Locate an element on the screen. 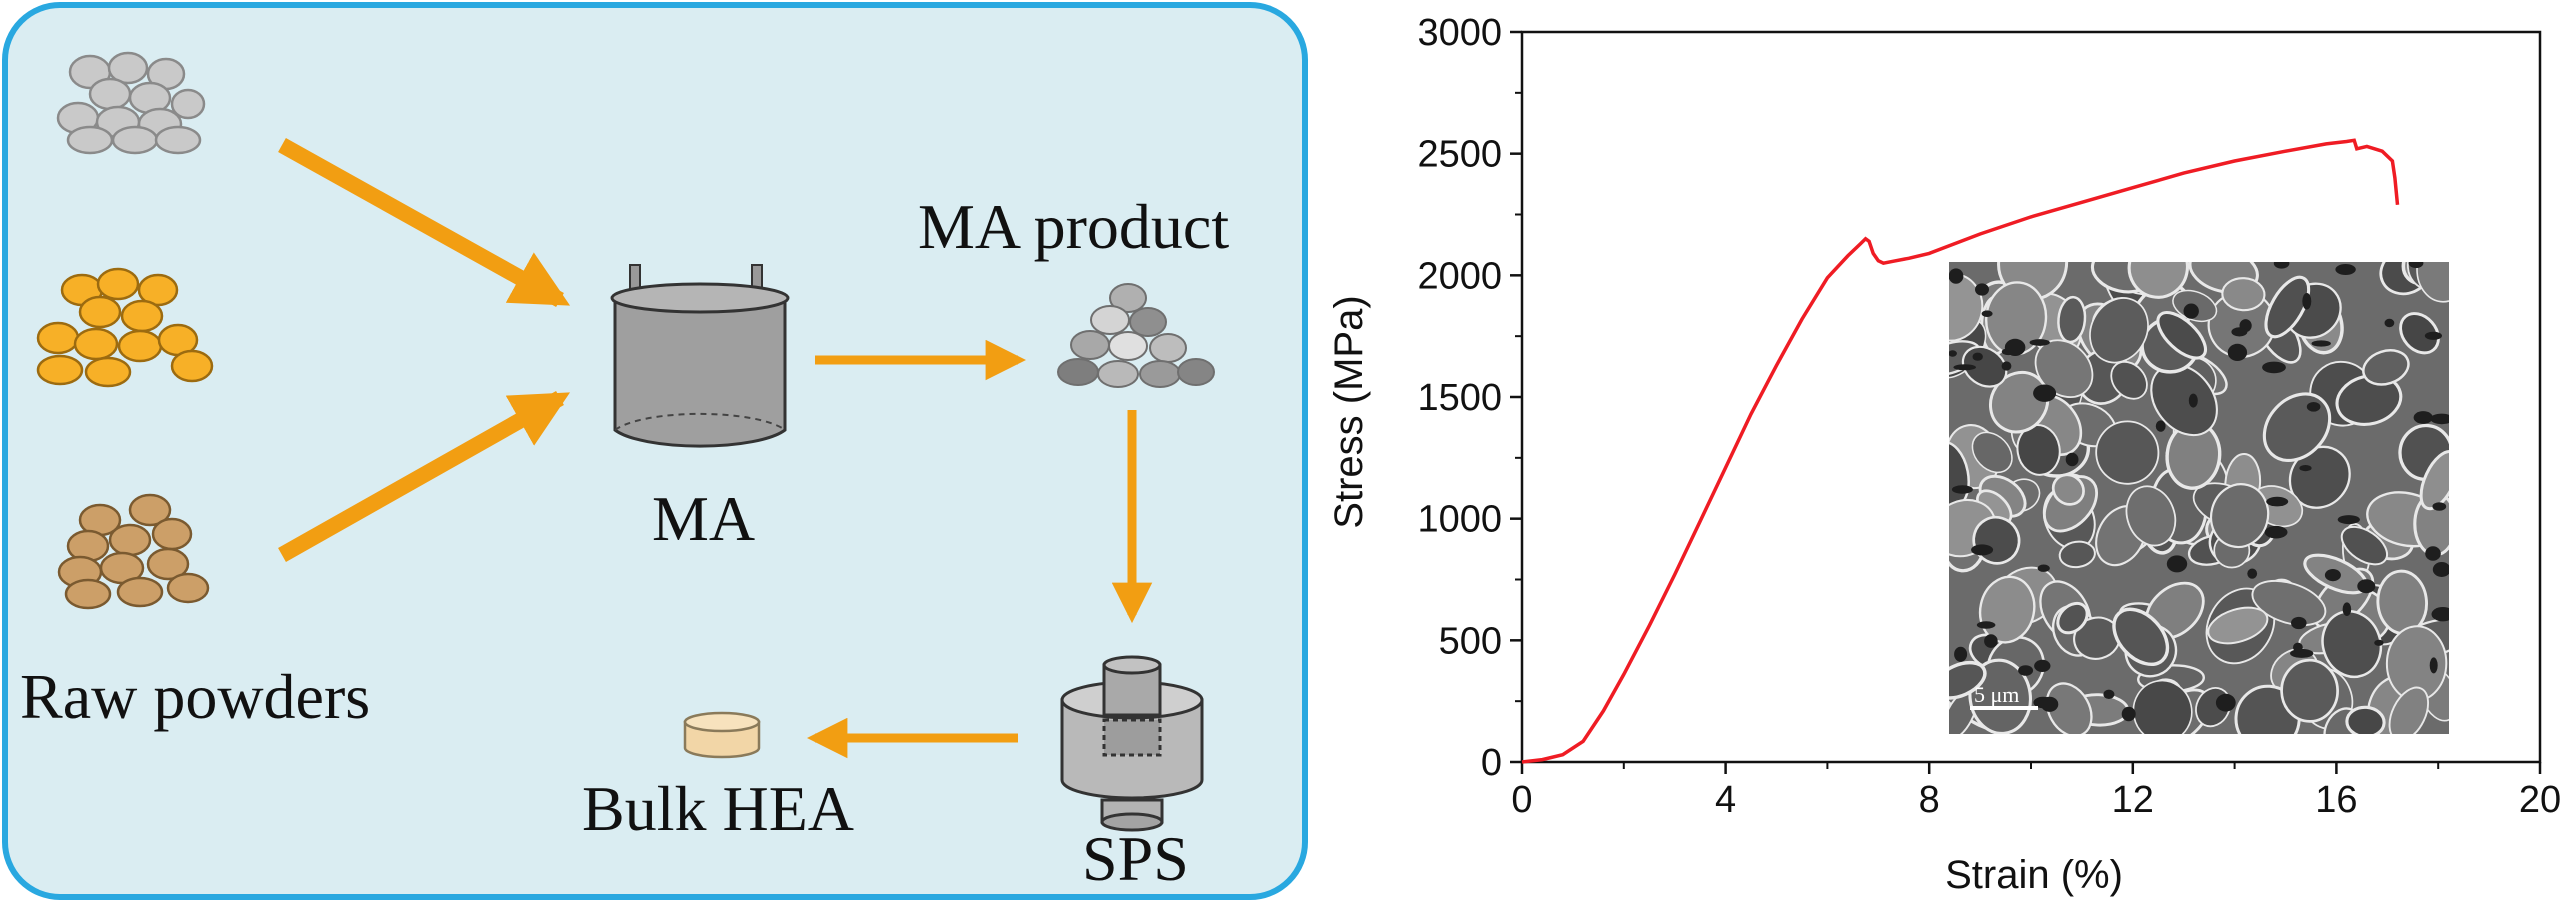 Image resolution: width=2564 pixels, height=902 pixels. x-tick-label: 0 is located at coordinates (1521, 800).